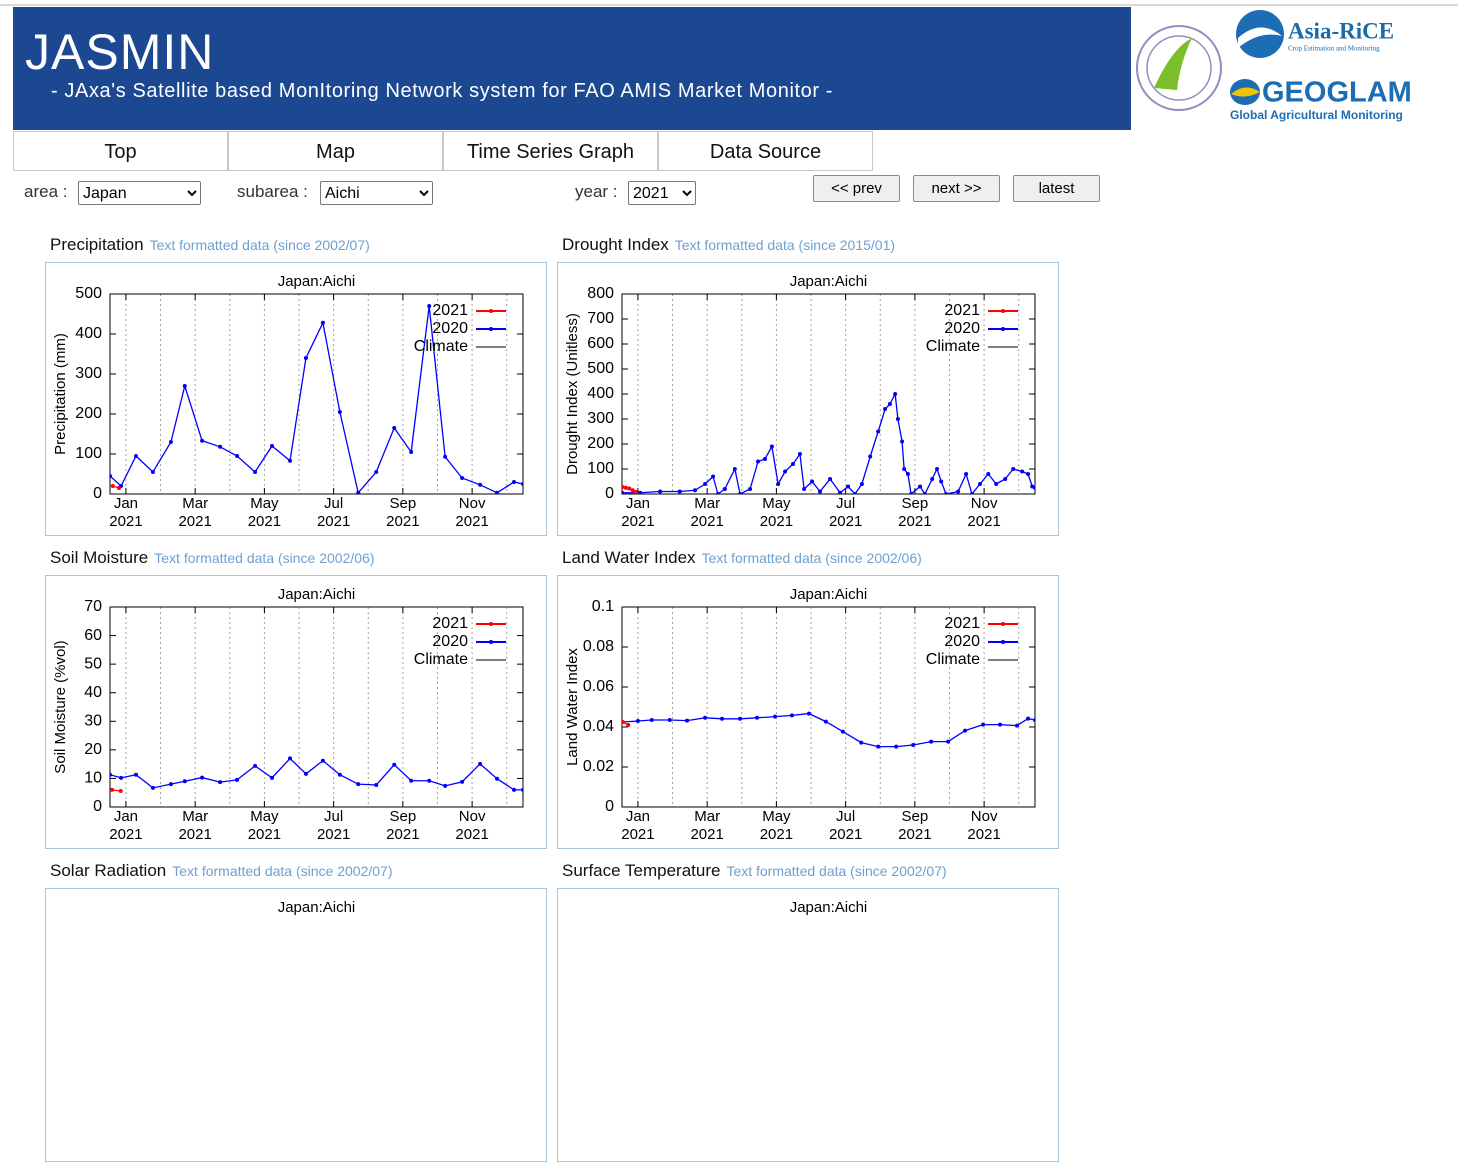 The height and width of the screenshot is (1162, 1458). What do you see at coordinates (296, 1025) in the screenshot?
I see `chart-panel: Japan:Aichi` at bounding box center [296, 1025].